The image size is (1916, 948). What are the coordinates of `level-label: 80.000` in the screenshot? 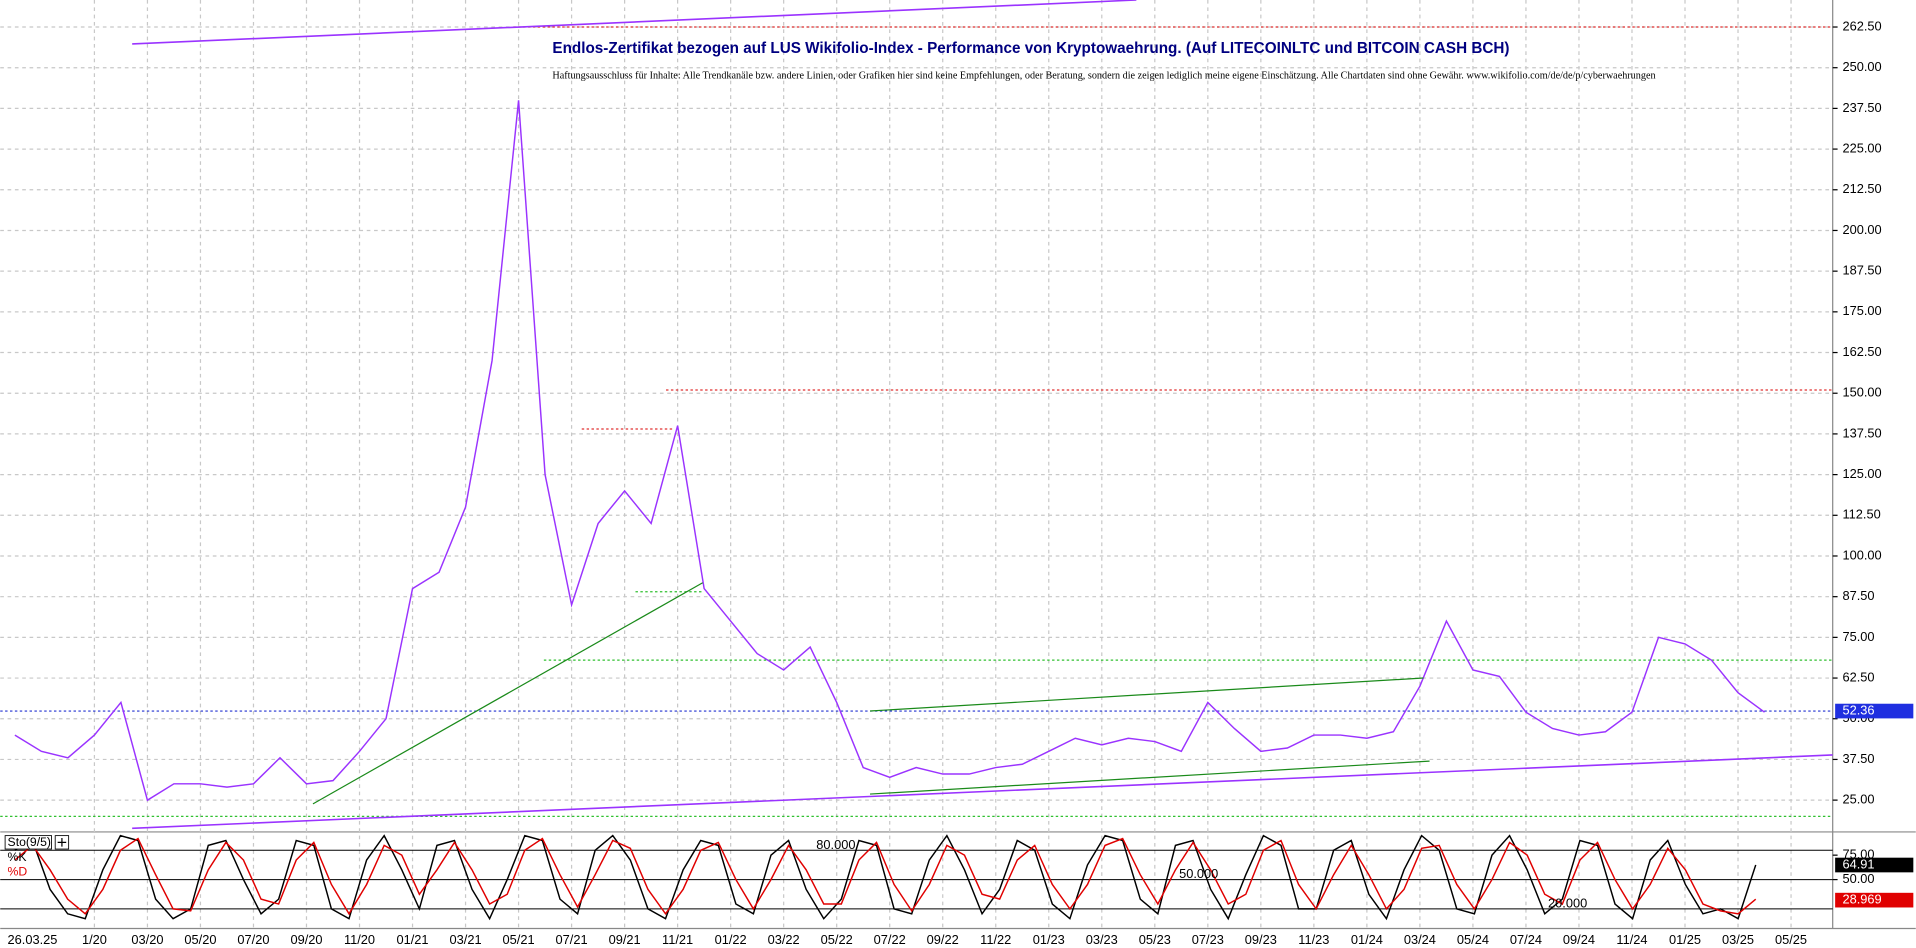 It's located at (835, 844).